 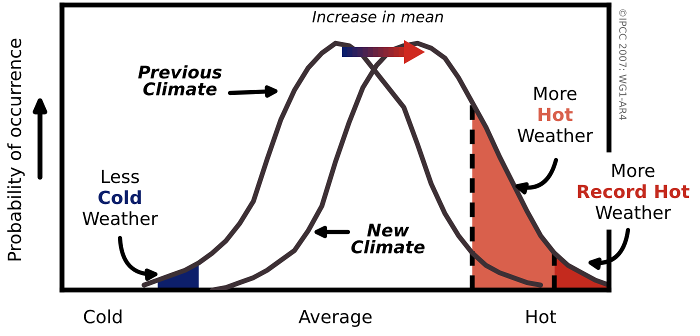 I want to click on annotation: New Climate, so click(x=388, y=239).